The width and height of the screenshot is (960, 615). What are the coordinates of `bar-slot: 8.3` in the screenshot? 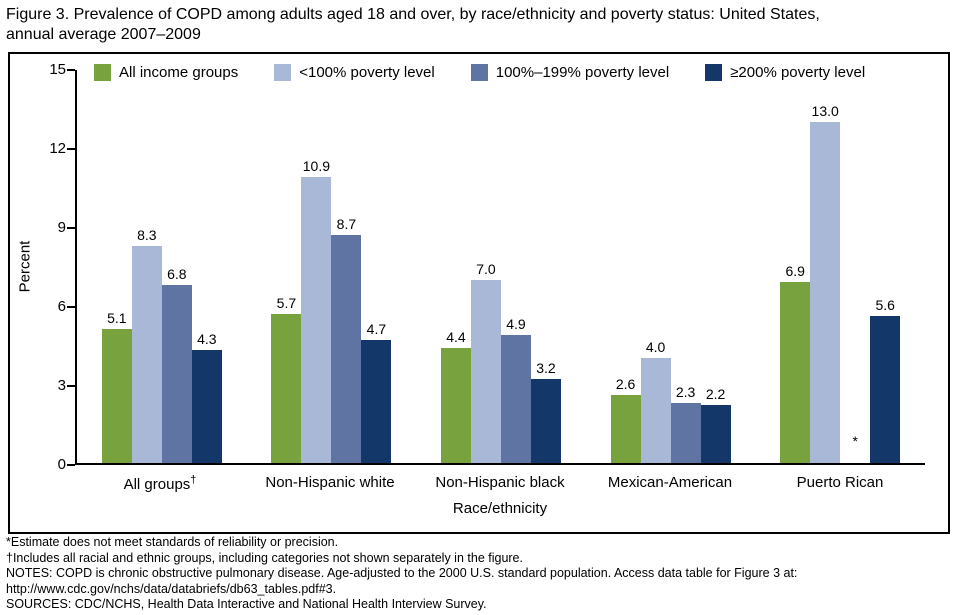 It's located at (146, 266).